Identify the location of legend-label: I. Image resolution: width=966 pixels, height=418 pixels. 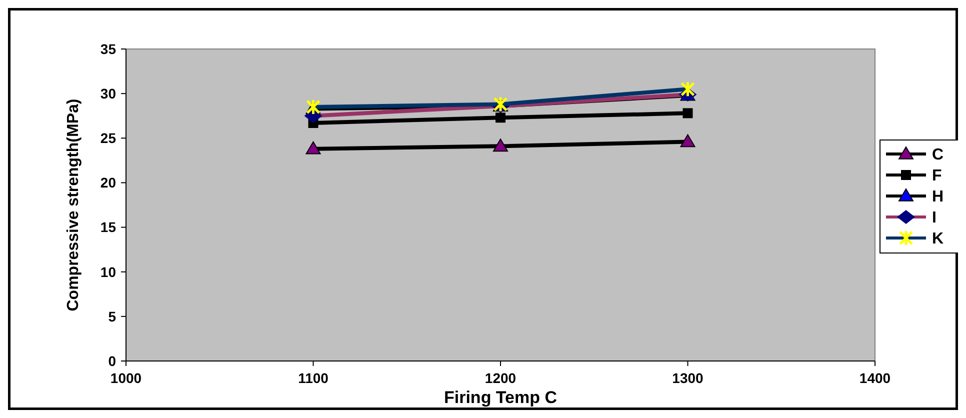
(934, 218).